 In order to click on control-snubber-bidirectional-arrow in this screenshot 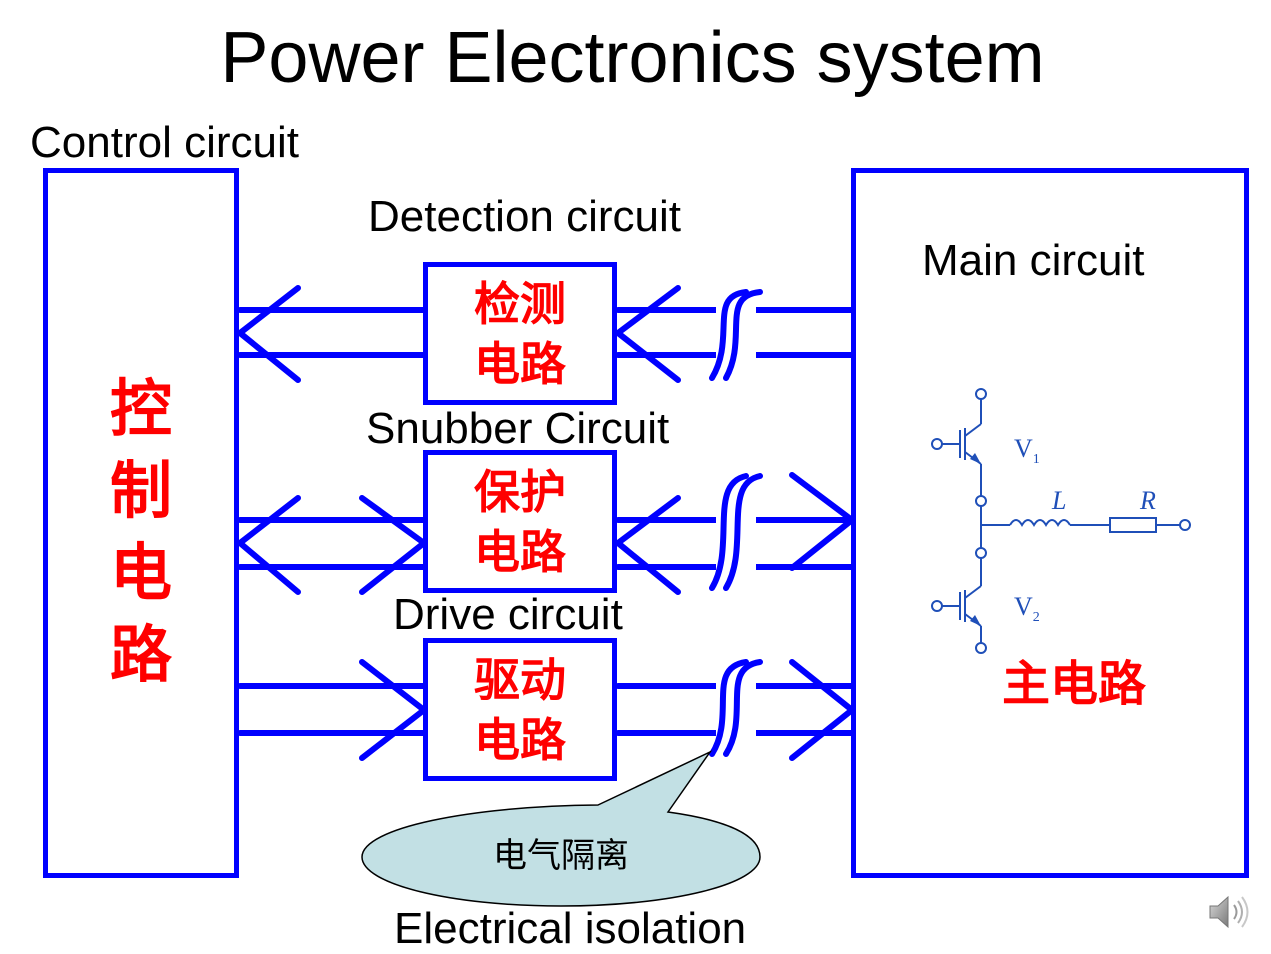, I will do `click(332, 545)`.